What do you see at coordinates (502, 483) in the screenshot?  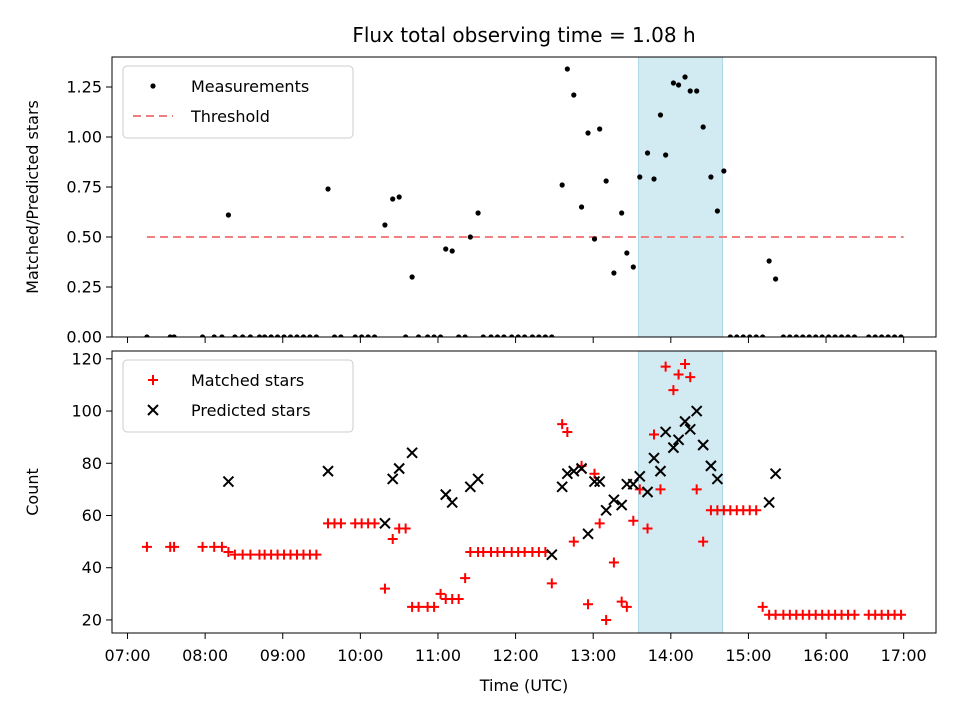 I see `series-x` at bounding box center [502, 483].